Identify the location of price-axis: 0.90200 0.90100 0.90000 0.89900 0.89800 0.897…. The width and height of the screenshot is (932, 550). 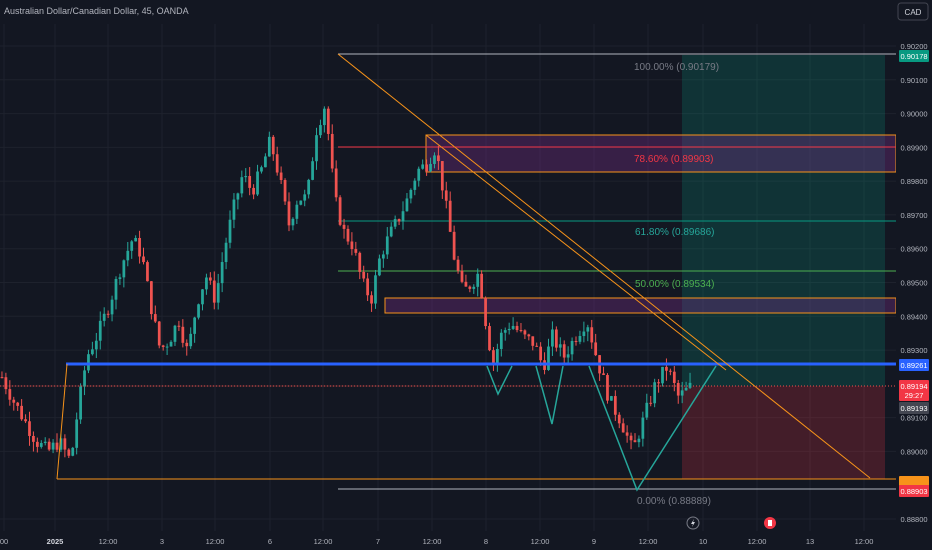
(914, 275).